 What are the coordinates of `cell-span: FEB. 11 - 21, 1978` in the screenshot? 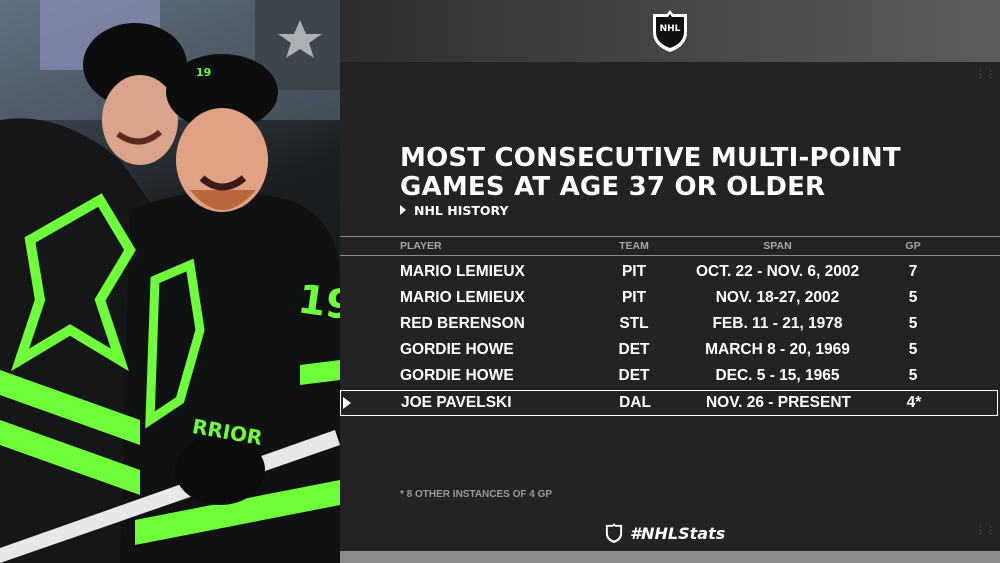 It's located at (777, 323).